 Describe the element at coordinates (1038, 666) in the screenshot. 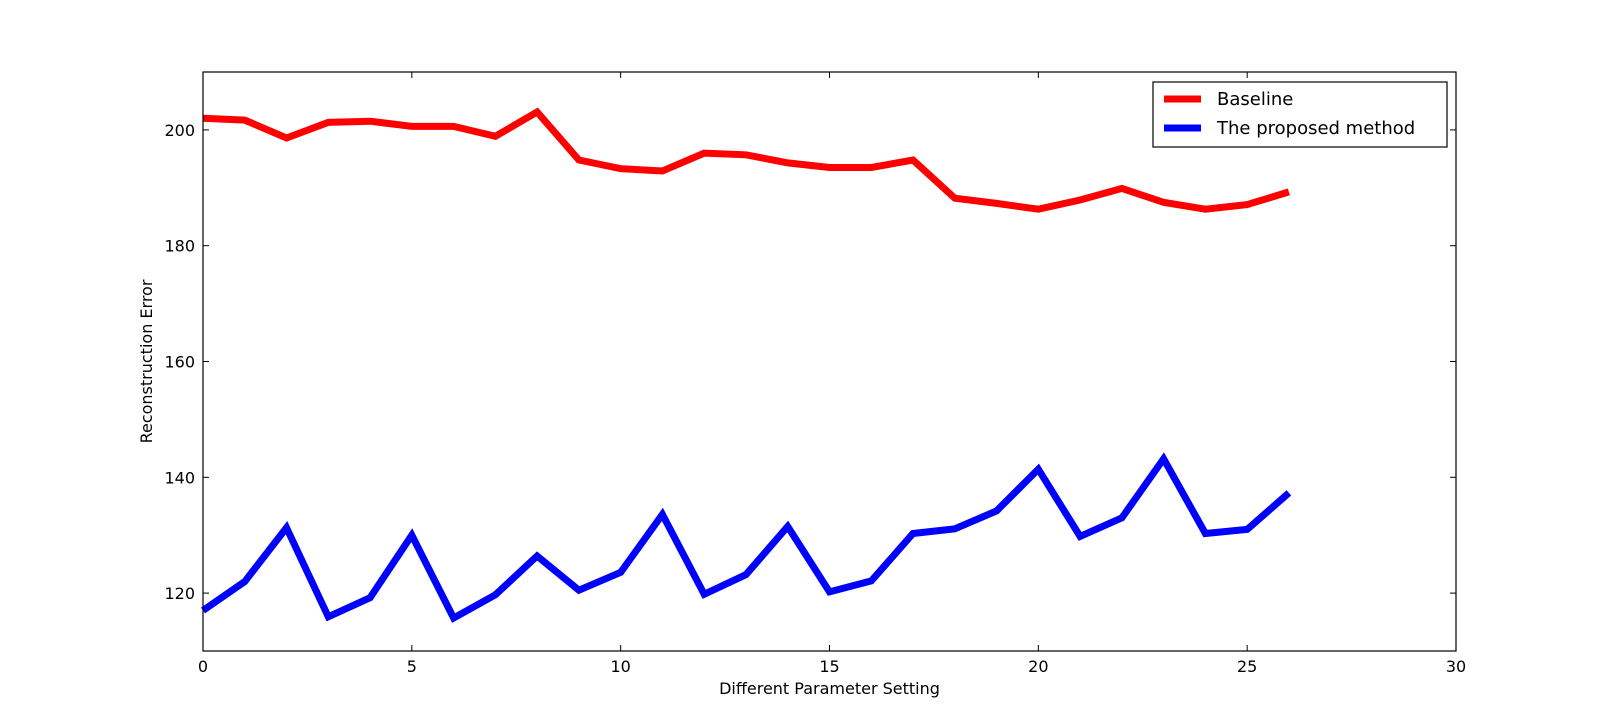

I see `x-tick-label: 20` at that location.